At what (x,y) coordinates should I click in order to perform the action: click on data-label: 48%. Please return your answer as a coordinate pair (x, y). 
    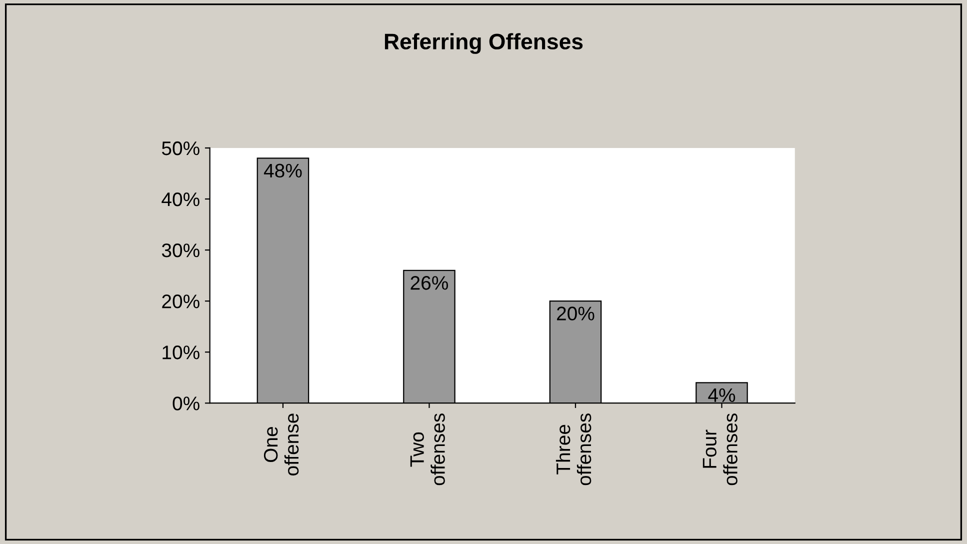
    Looking at the image, I should click on (283, 171).